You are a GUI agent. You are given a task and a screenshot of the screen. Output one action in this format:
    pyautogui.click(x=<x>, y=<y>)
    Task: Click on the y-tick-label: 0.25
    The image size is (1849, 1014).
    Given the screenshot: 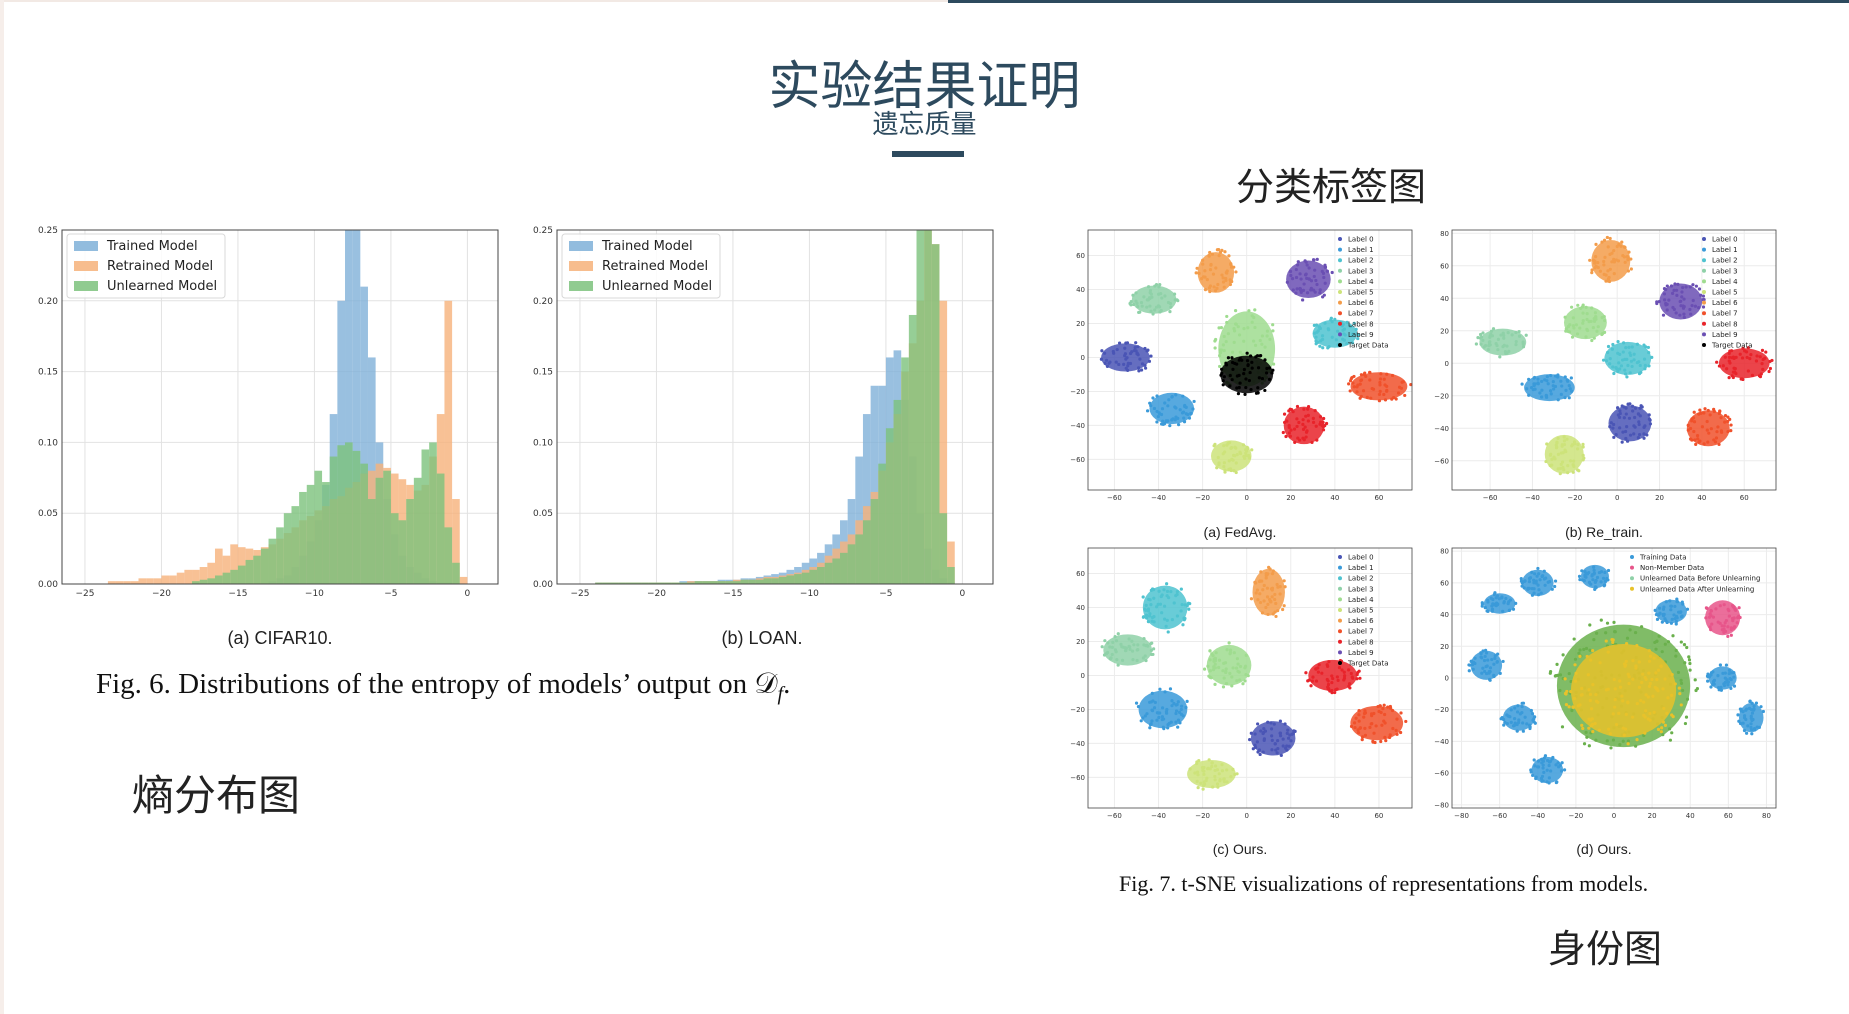 What is the action you would take?
    pyautogui.click(x=48, y=231)
    